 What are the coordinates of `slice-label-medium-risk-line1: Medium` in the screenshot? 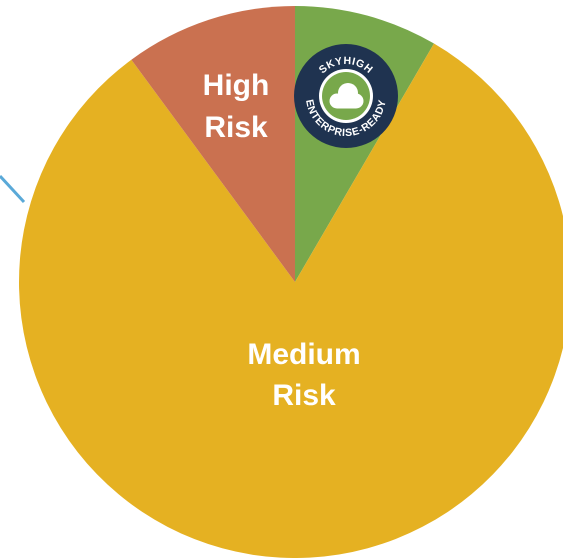 It's located at (303, 354).